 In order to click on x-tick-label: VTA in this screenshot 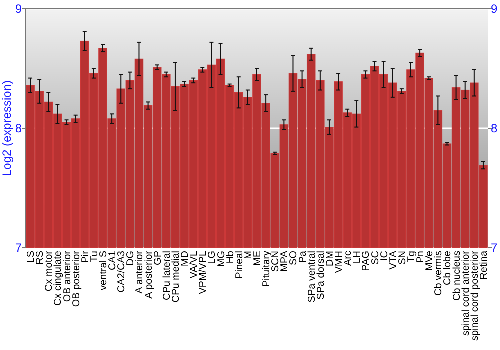, I will do `click(394, 260)`.